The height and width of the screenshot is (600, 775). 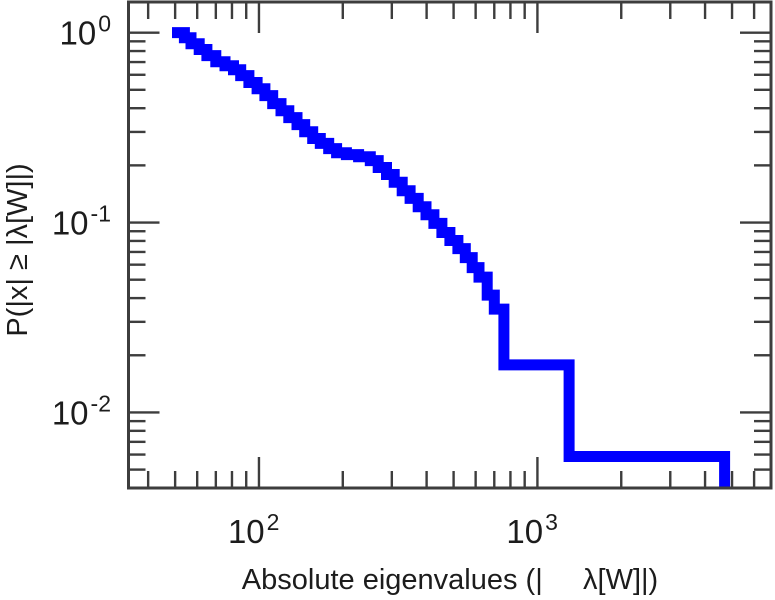 I want to click on x-axis-label: Absolute eigenvalues (| λ[W]|), so click(x=450, y=580).